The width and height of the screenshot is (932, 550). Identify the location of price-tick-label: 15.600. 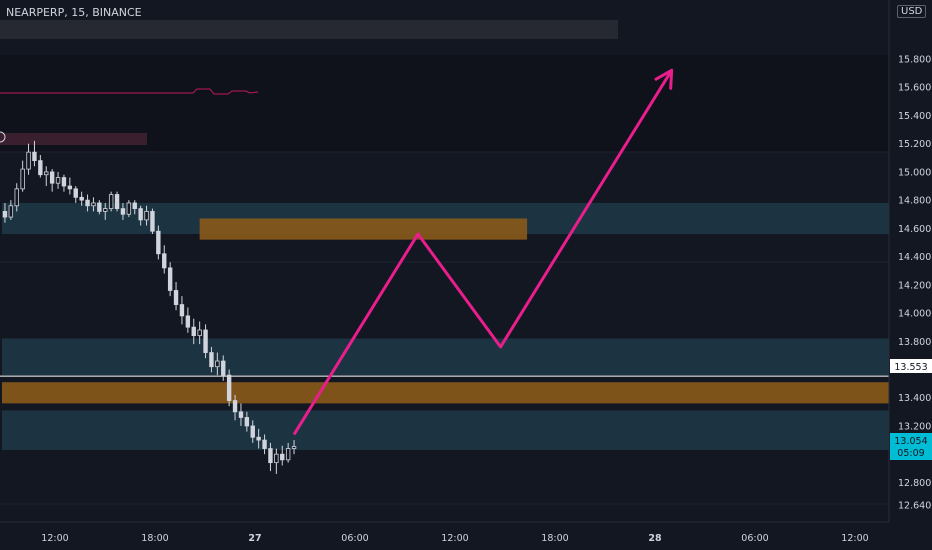
(914, 88).